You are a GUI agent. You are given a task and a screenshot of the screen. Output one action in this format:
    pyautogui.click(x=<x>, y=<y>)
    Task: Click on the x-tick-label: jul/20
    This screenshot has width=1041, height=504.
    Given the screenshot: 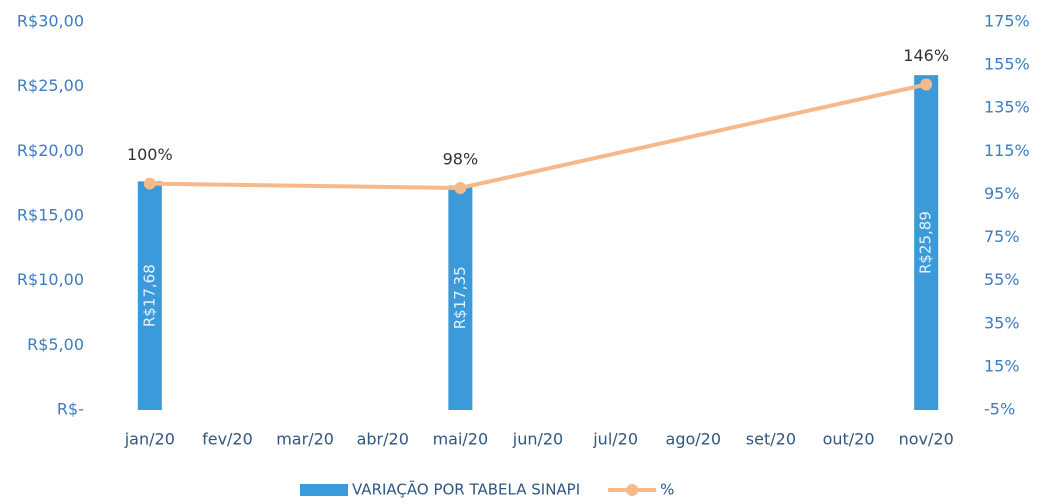 What is the action you would take?
    pyautogui.click(x=615, y=439)
    